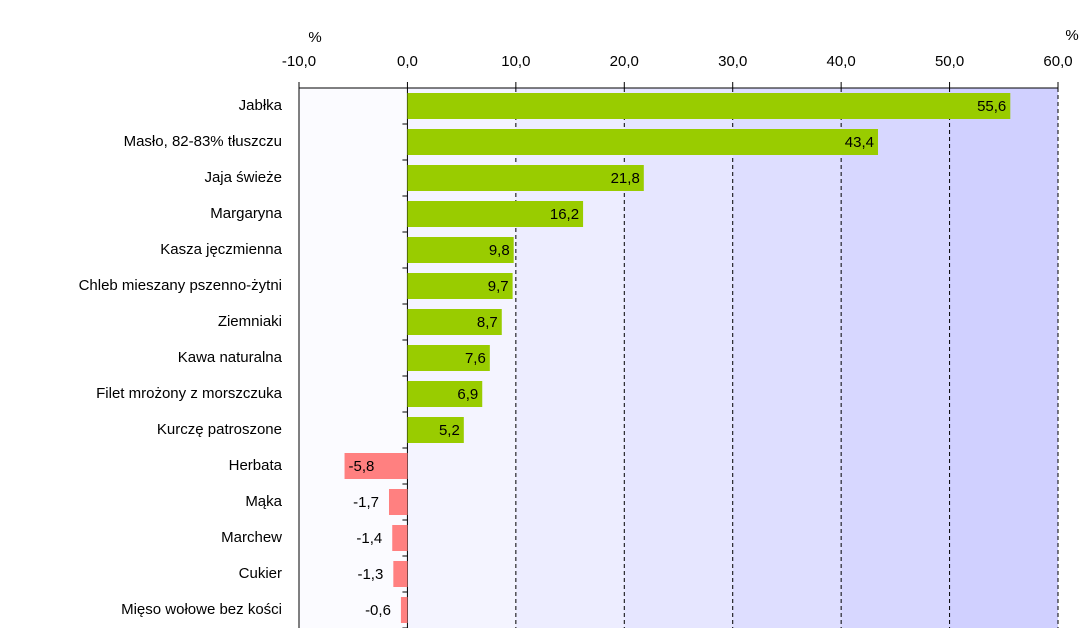 The width and height of the screenshot is (1083, 628). I want to click on data-label: 5,2, so click(449, 430).